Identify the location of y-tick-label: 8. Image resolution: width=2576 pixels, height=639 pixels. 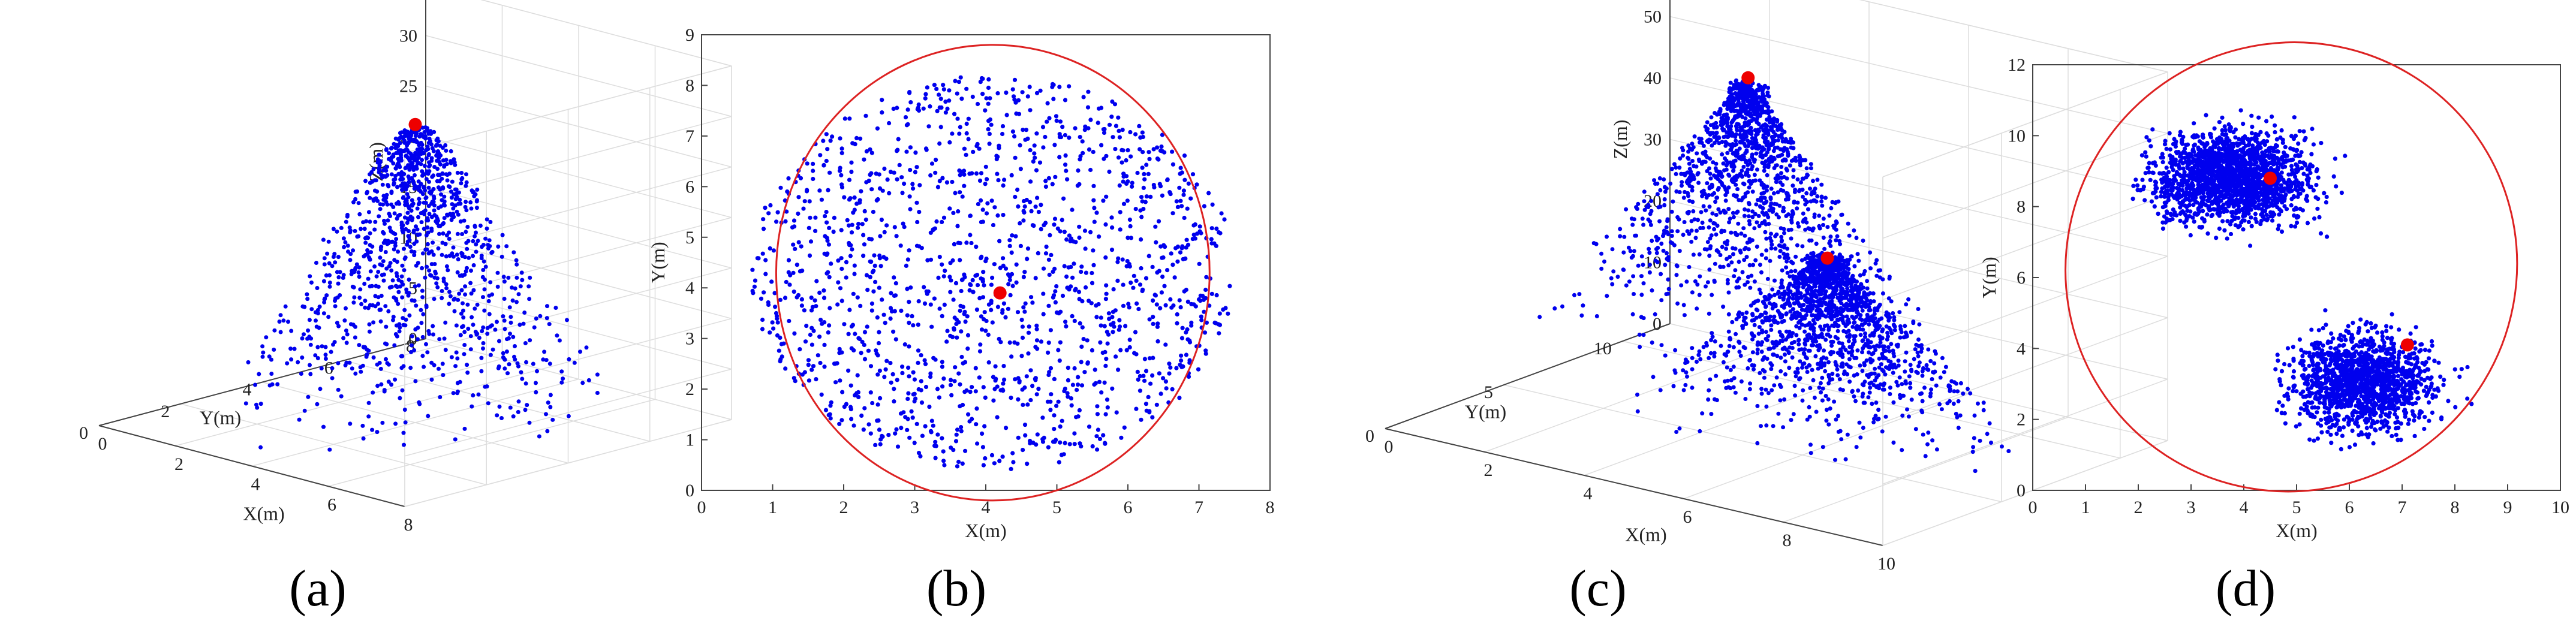
(690, 85).